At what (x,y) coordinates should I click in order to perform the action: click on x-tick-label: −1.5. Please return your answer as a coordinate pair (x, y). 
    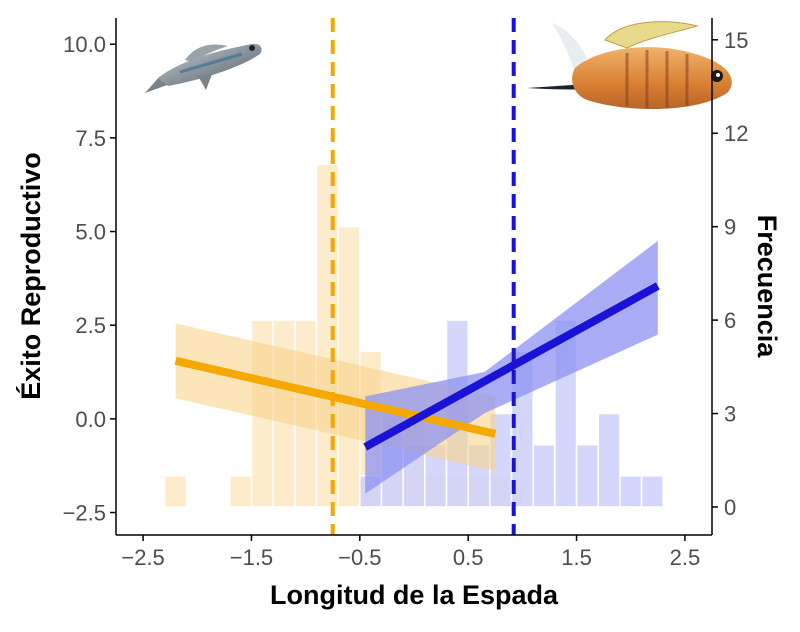
    Looking at the image, I should click on (251, 557).